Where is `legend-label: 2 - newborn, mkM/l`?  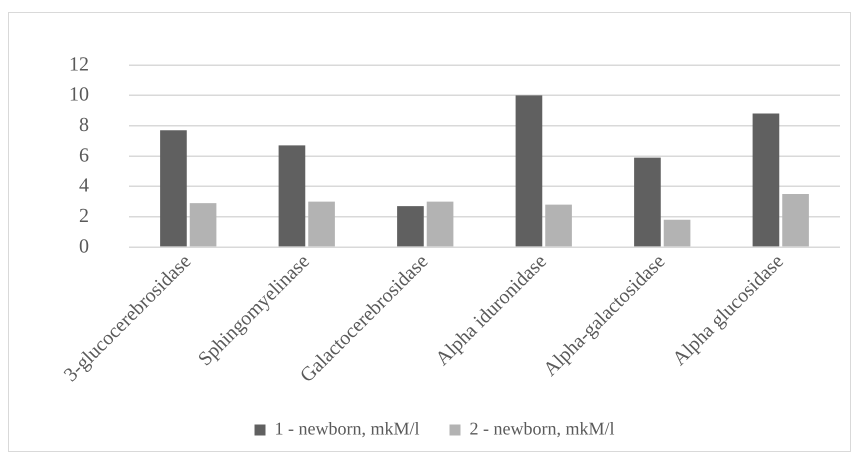 legend-label: 2 - newborn, mkM/l is located at coordinates (542, 428).